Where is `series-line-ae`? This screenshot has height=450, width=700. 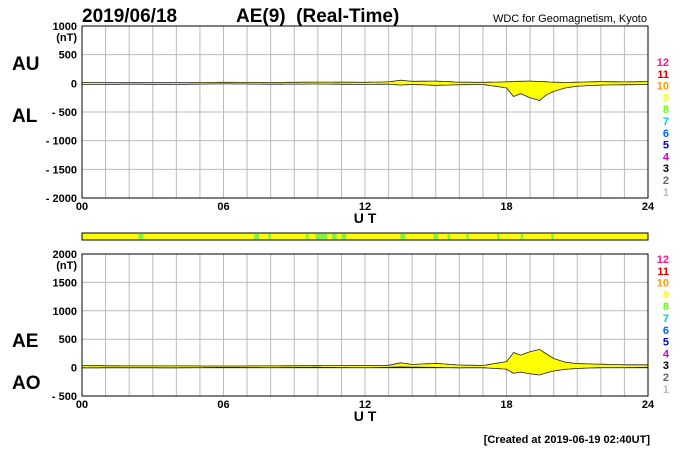
series-line-ae is located at coordinates (365, 357).